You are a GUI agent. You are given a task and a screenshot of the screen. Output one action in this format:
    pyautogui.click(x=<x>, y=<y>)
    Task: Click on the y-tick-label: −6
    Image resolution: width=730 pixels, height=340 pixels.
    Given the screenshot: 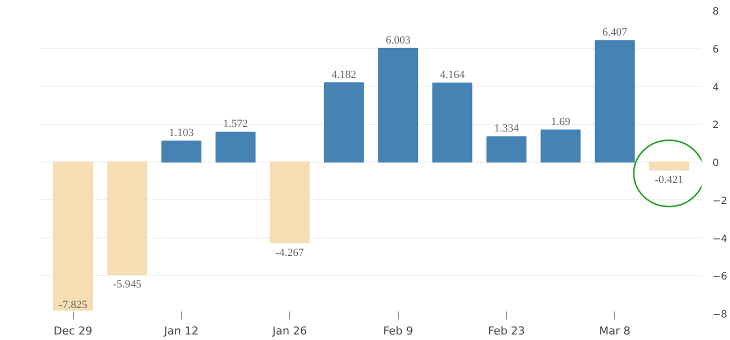 What is the action you would take?
    pyautogui.click(x=720, y=277)
    